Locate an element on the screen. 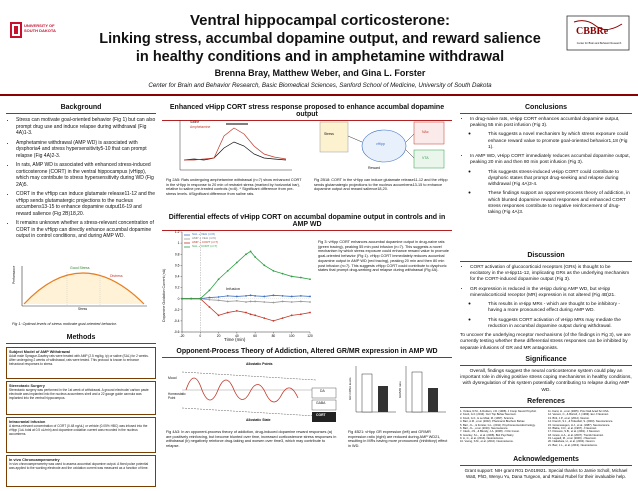 This screenshot has width=638, height=491. fig3-x-tick-label: 40 is located at coordinates (237, 336).